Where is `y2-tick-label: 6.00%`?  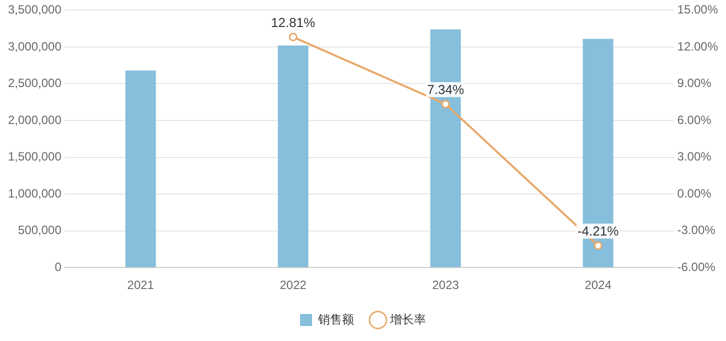 y2-tick-label: 6.00% is located at coordinates (694, 119).